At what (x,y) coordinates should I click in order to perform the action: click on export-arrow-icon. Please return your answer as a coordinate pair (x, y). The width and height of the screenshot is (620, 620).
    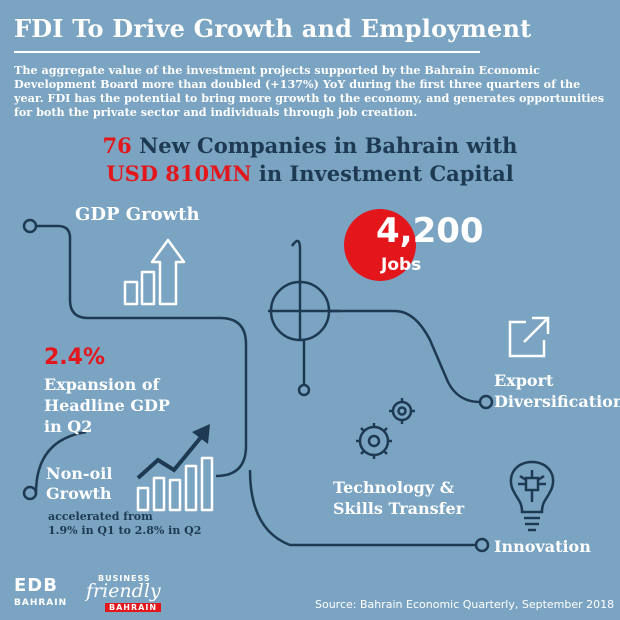
    Looking at the image, I should click on (529, 337).